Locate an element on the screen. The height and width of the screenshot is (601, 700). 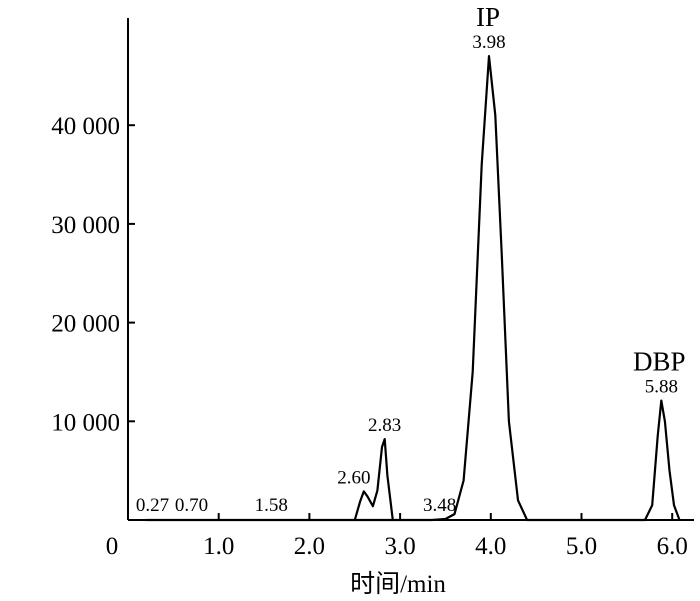
x-tick-label: 2.0 is located at coordinates (309, 546).